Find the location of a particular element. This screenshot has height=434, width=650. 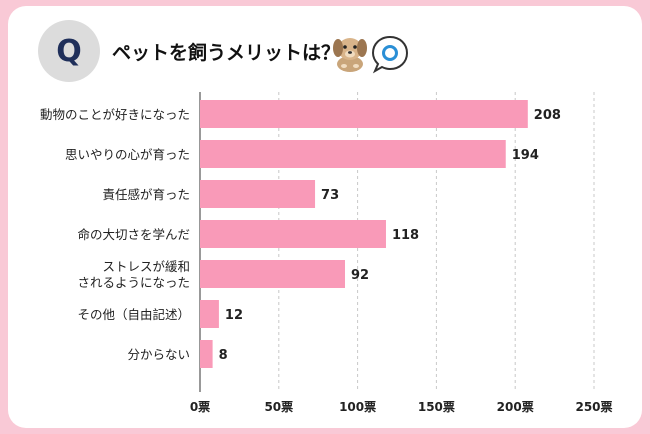

category-label: 責任感が育った is located at coordinates (146, 194).